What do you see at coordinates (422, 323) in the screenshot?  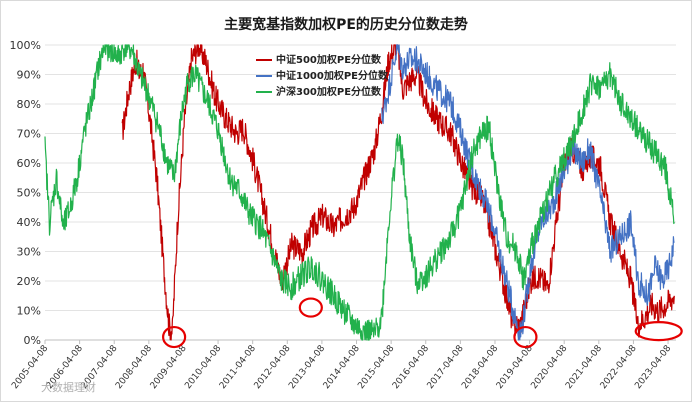 I see `highlight-circles` at bounding box center [422, 323].